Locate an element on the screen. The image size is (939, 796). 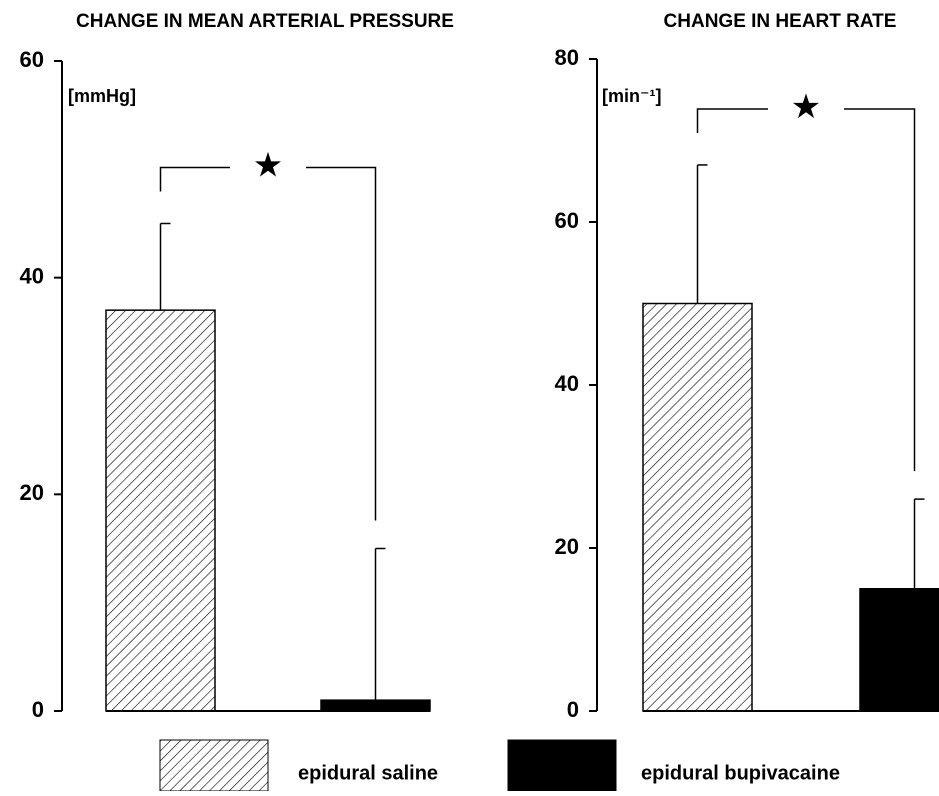
legend-label: epidural saline is located at coordinates (368, 773).